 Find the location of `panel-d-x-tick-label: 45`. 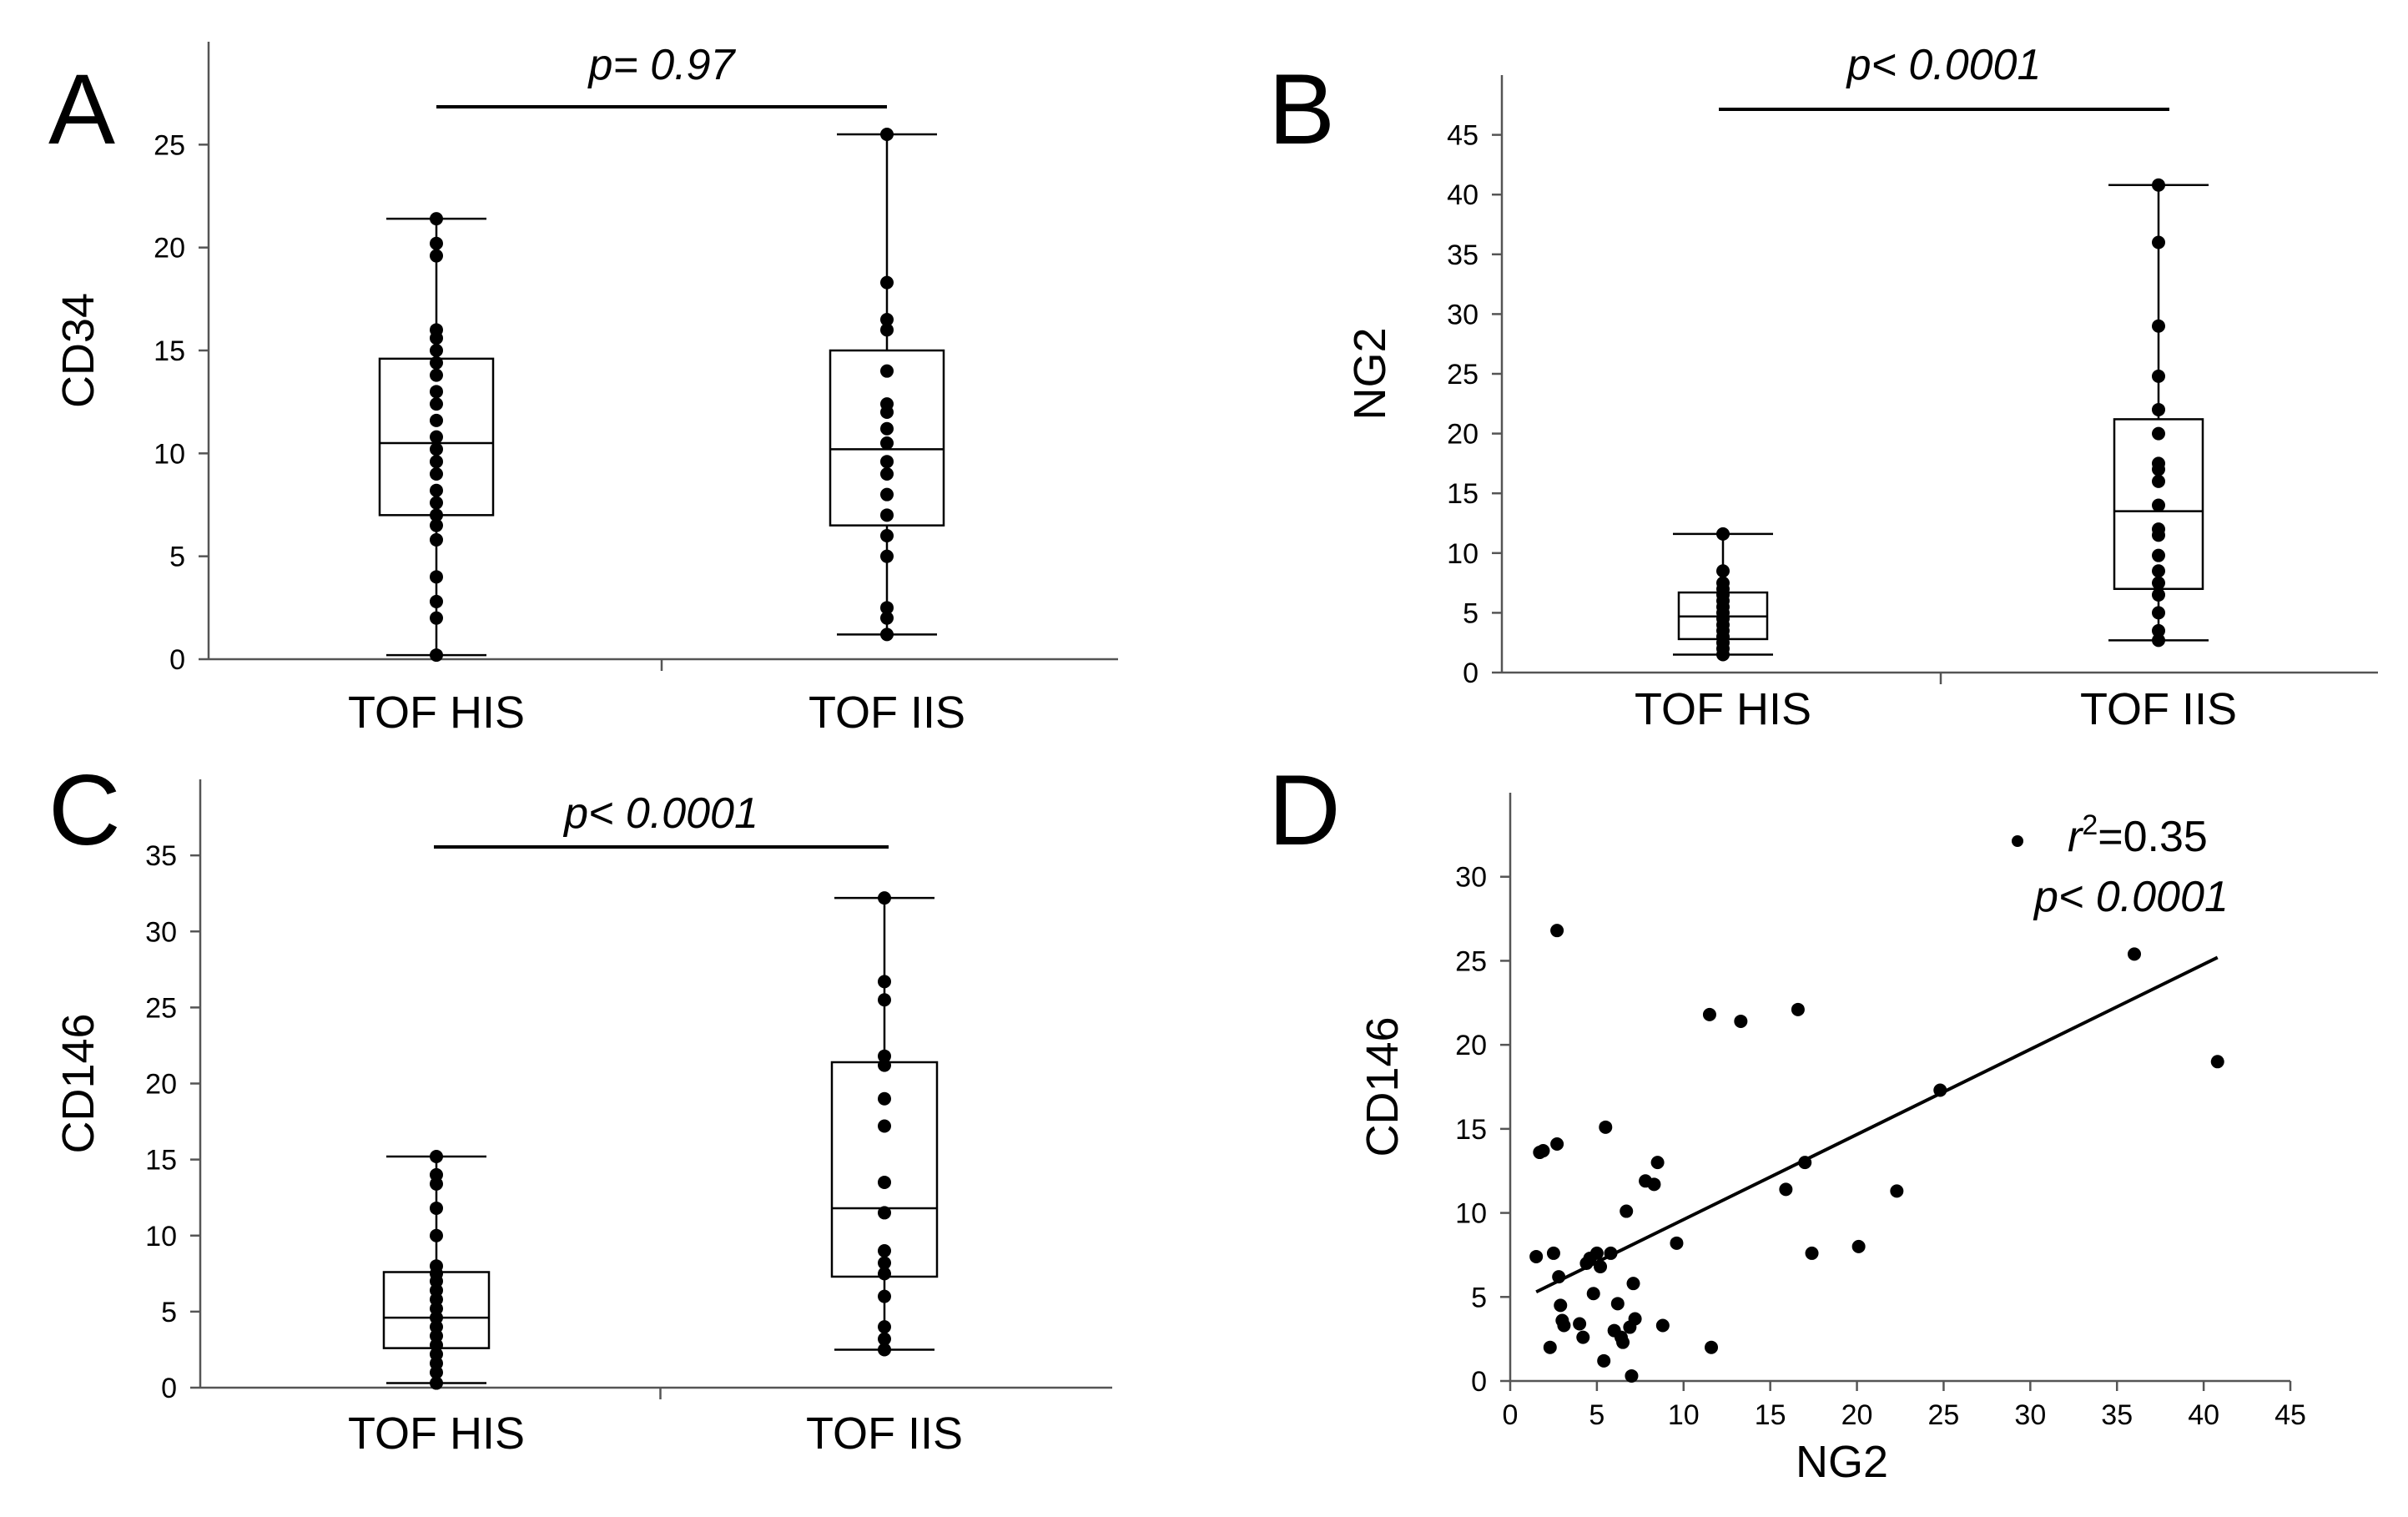

panel-d-x-tick-label: 45 is located at coordinates (2290, 1415).